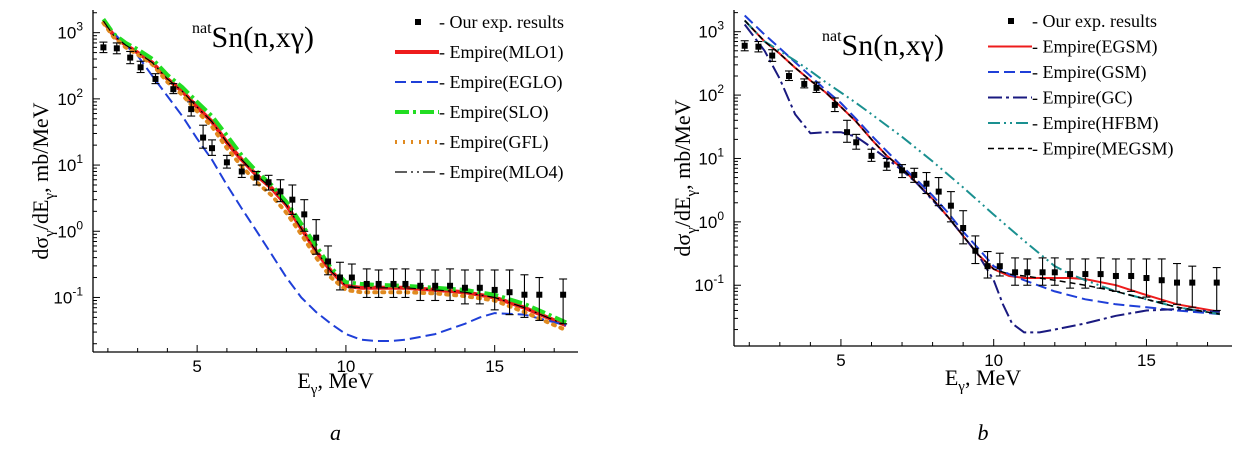 The height and width of the screenshot is (452, 1238). What do you see at coordinates (1095, 123) in the screenshot?
I see `legend-label: - Empire(HFBM)` at bounding box center [1095, 123].